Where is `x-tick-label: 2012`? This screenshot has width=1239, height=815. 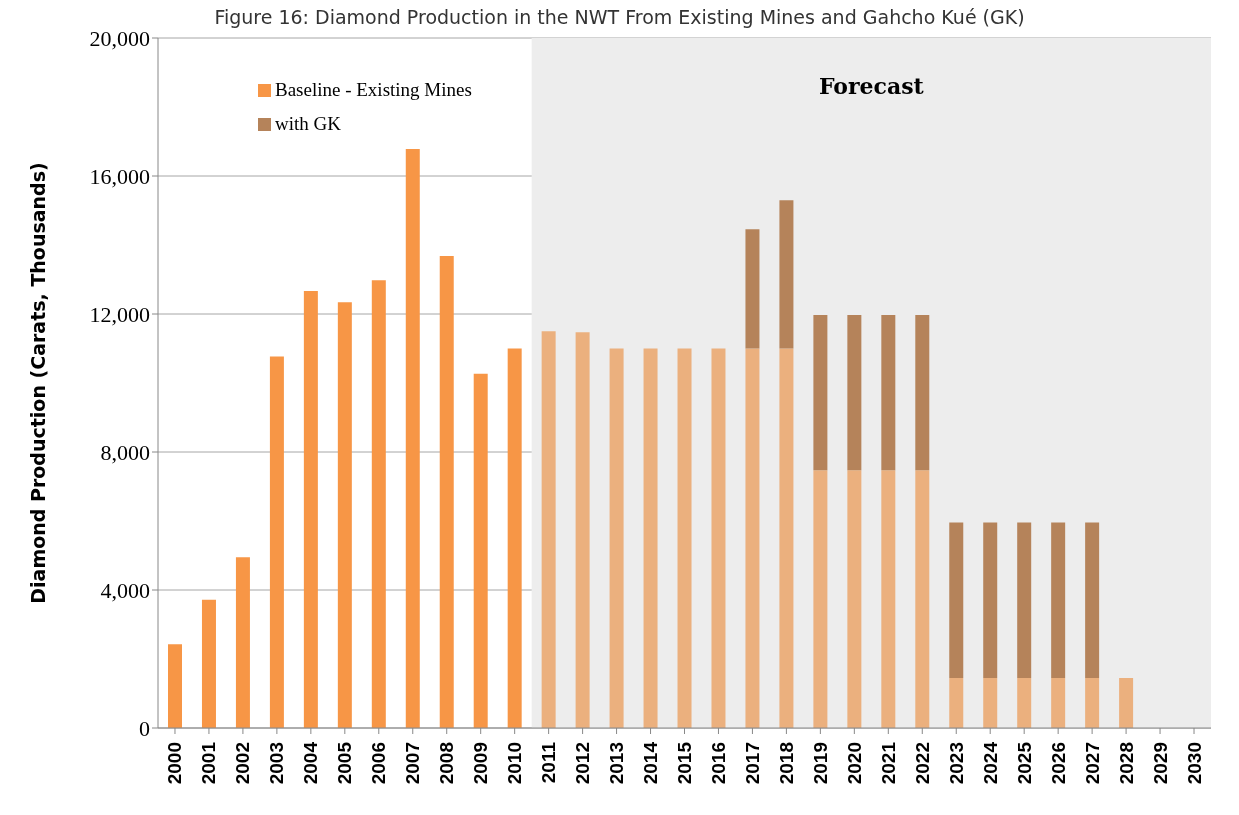 x-tick-label: 2012 is located at coordinates (583, 763).